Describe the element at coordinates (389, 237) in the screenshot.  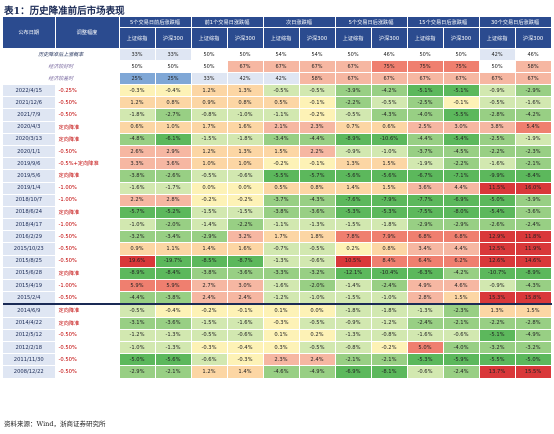
I see `row-value: 7.9%` at that location.